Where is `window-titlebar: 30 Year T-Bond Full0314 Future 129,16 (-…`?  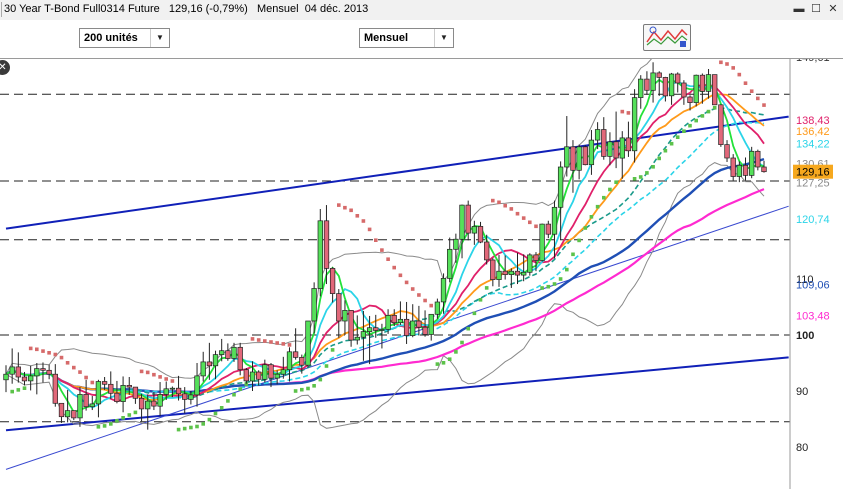 window-titlebar: 30 Year T-Bond Full0314 Future 129,16 (-… is located at coordinates (421, 10).